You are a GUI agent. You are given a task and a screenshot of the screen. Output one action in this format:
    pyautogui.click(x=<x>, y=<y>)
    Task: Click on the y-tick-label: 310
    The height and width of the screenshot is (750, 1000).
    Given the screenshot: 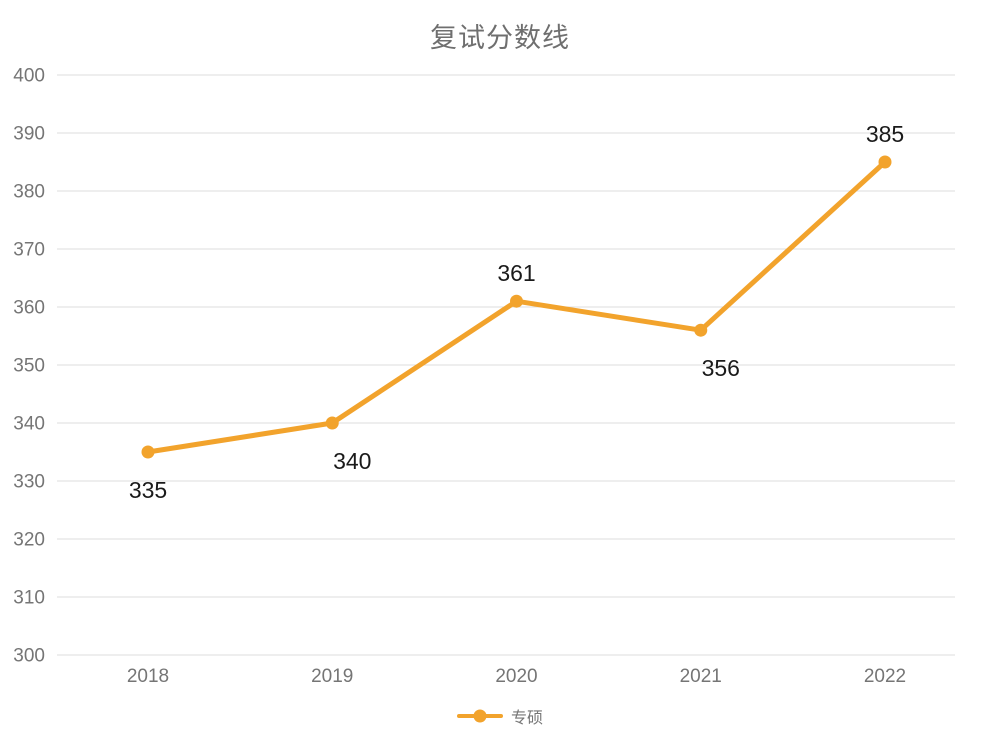 What is the action you would take?
    pyautogui.click(x=29, y=598)
    